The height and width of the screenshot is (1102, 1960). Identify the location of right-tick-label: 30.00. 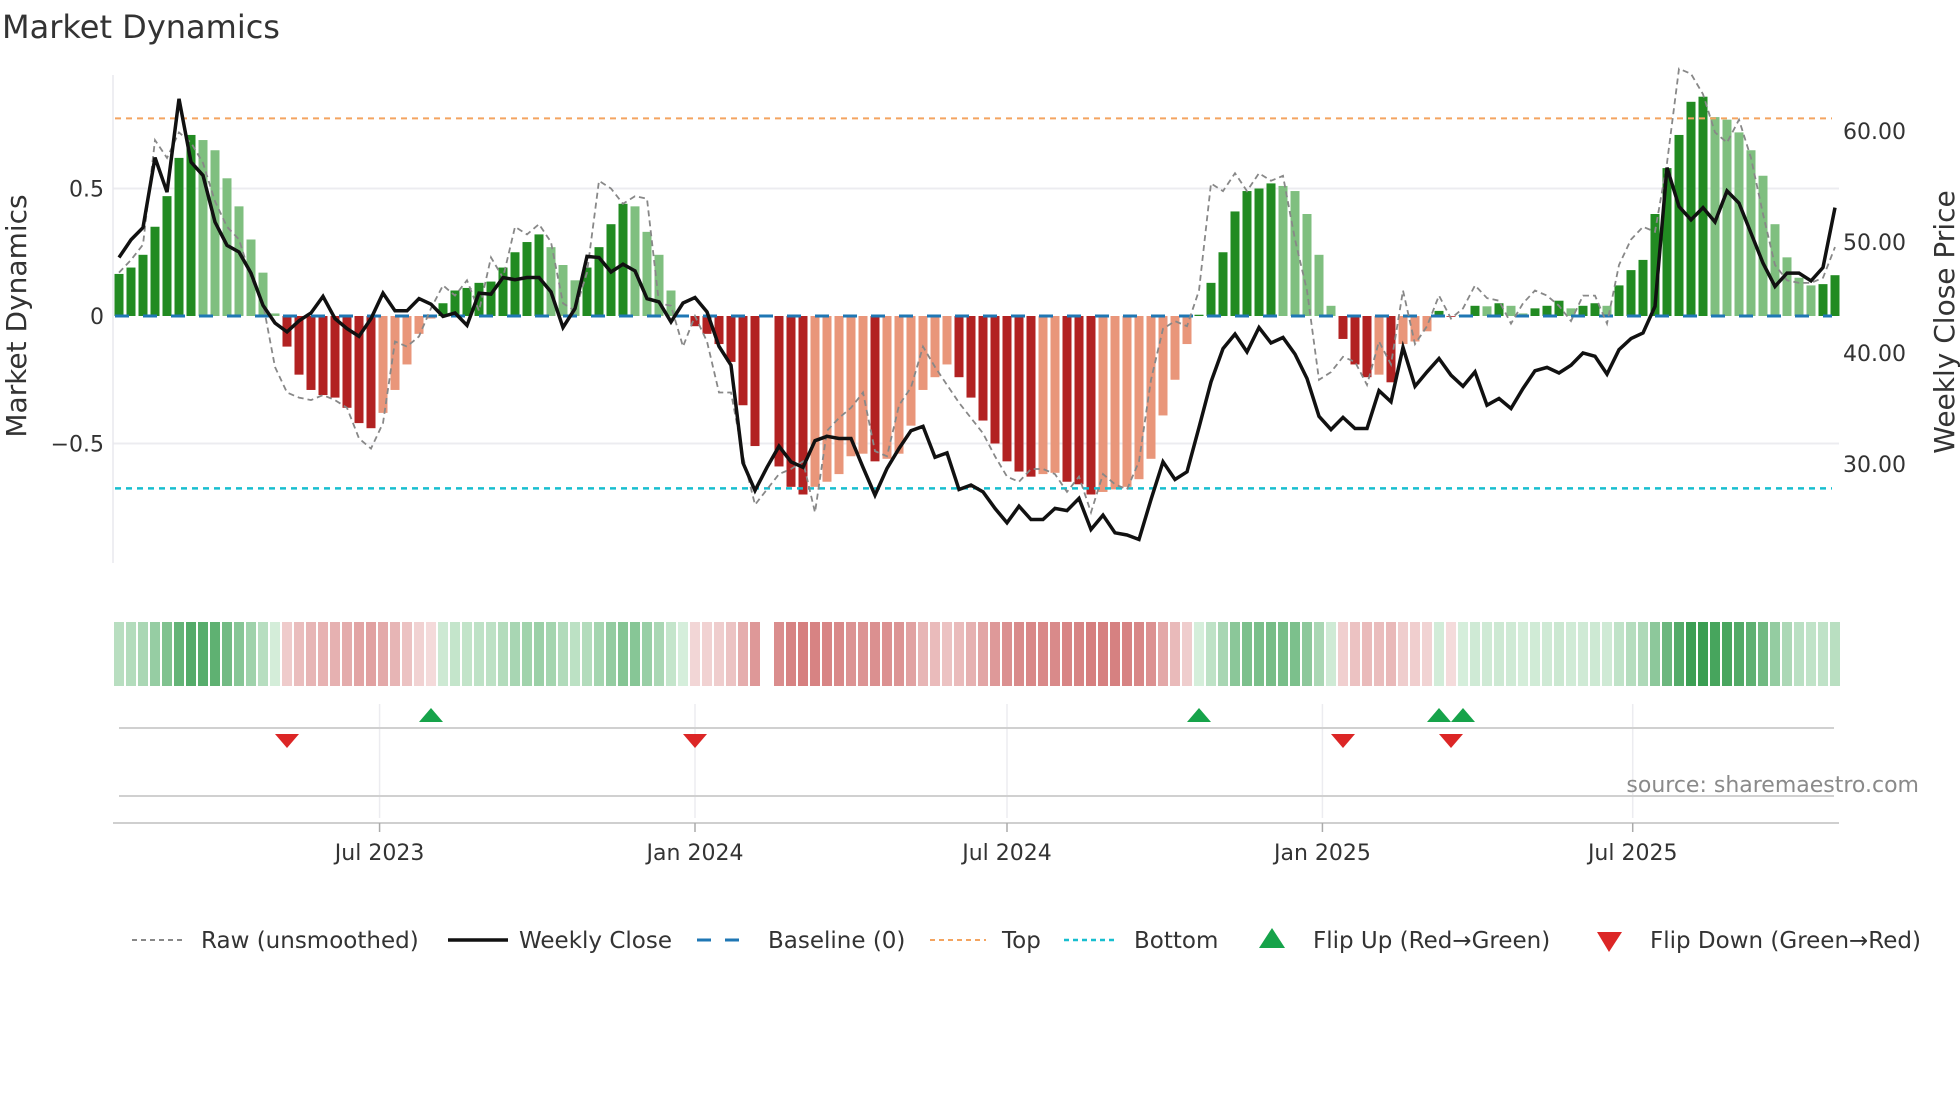
(1874, 465).